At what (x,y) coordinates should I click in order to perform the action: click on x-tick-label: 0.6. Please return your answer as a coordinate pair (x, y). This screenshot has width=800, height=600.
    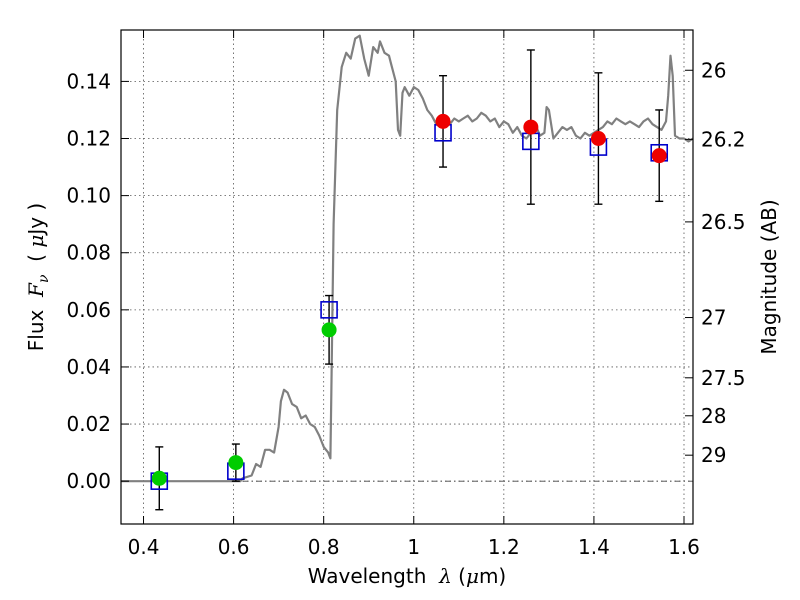
    Looking at the image, I should click on (234, 547).